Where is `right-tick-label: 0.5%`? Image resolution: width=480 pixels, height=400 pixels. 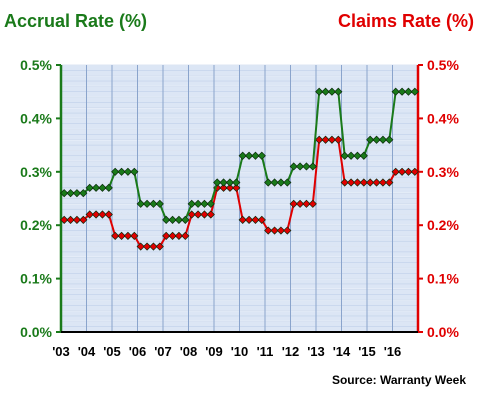 right-tick-label: 0.5% is located at coordinates (443, 65).